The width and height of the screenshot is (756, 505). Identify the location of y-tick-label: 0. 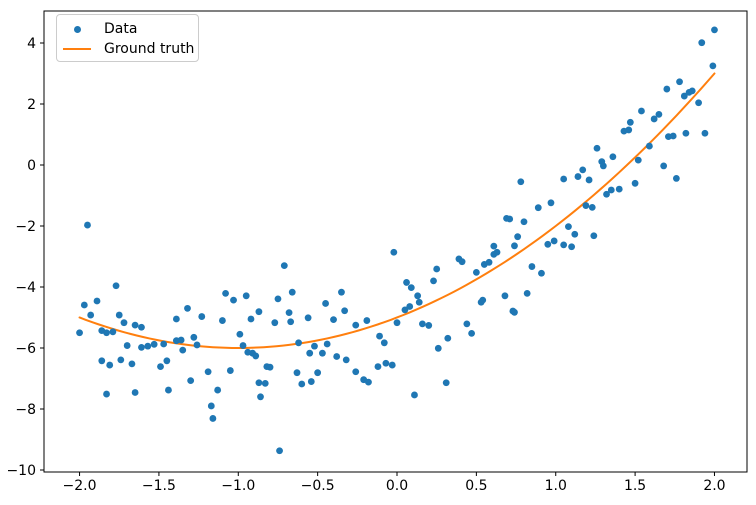
(31, 166).